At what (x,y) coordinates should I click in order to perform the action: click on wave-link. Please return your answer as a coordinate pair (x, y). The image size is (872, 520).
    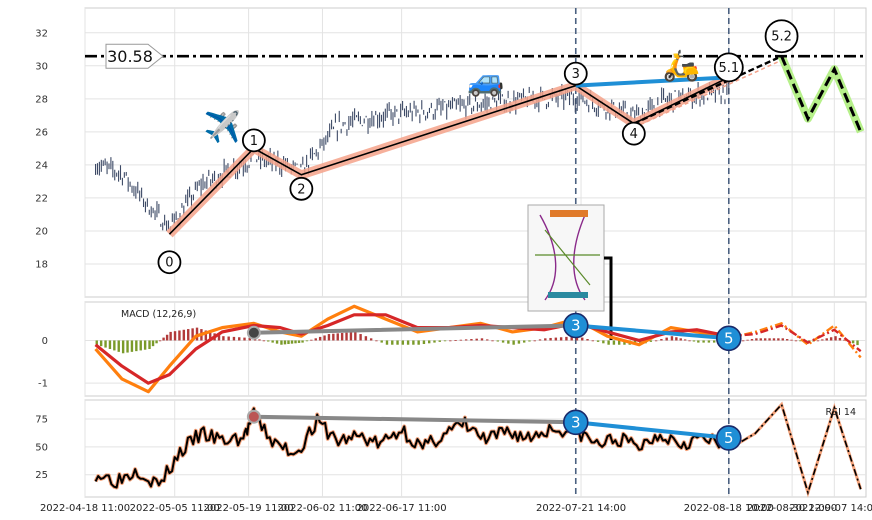
    Looking at the image, I should click on (652, 81).